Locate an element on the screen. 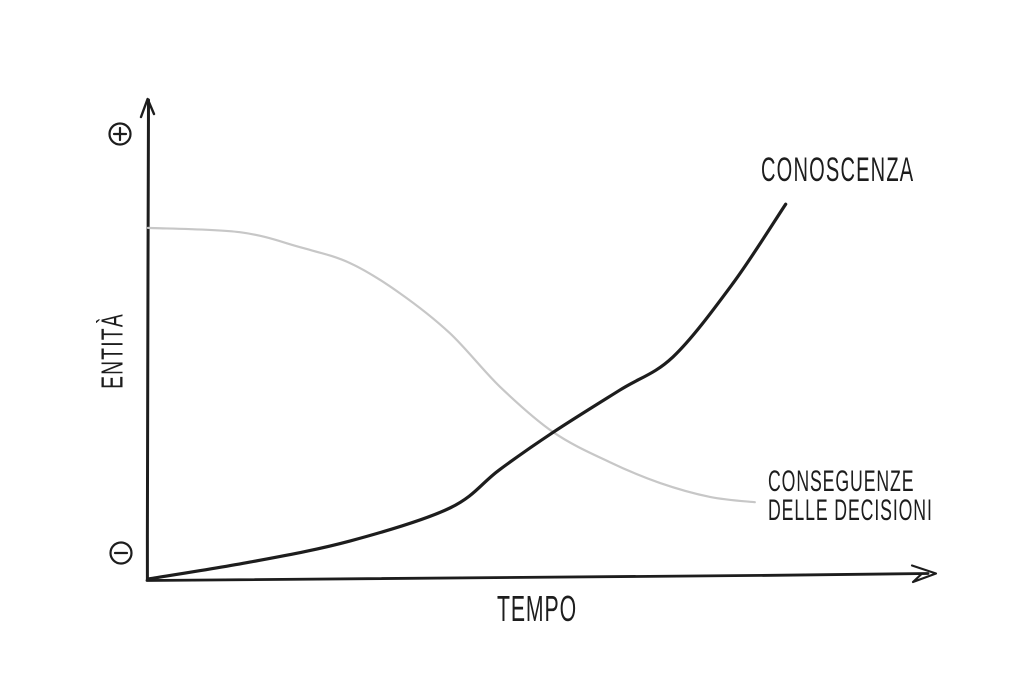 This screenshot has width=1024, height=683. x-axis-label: TEMPO is located at coordinates (537, 608).